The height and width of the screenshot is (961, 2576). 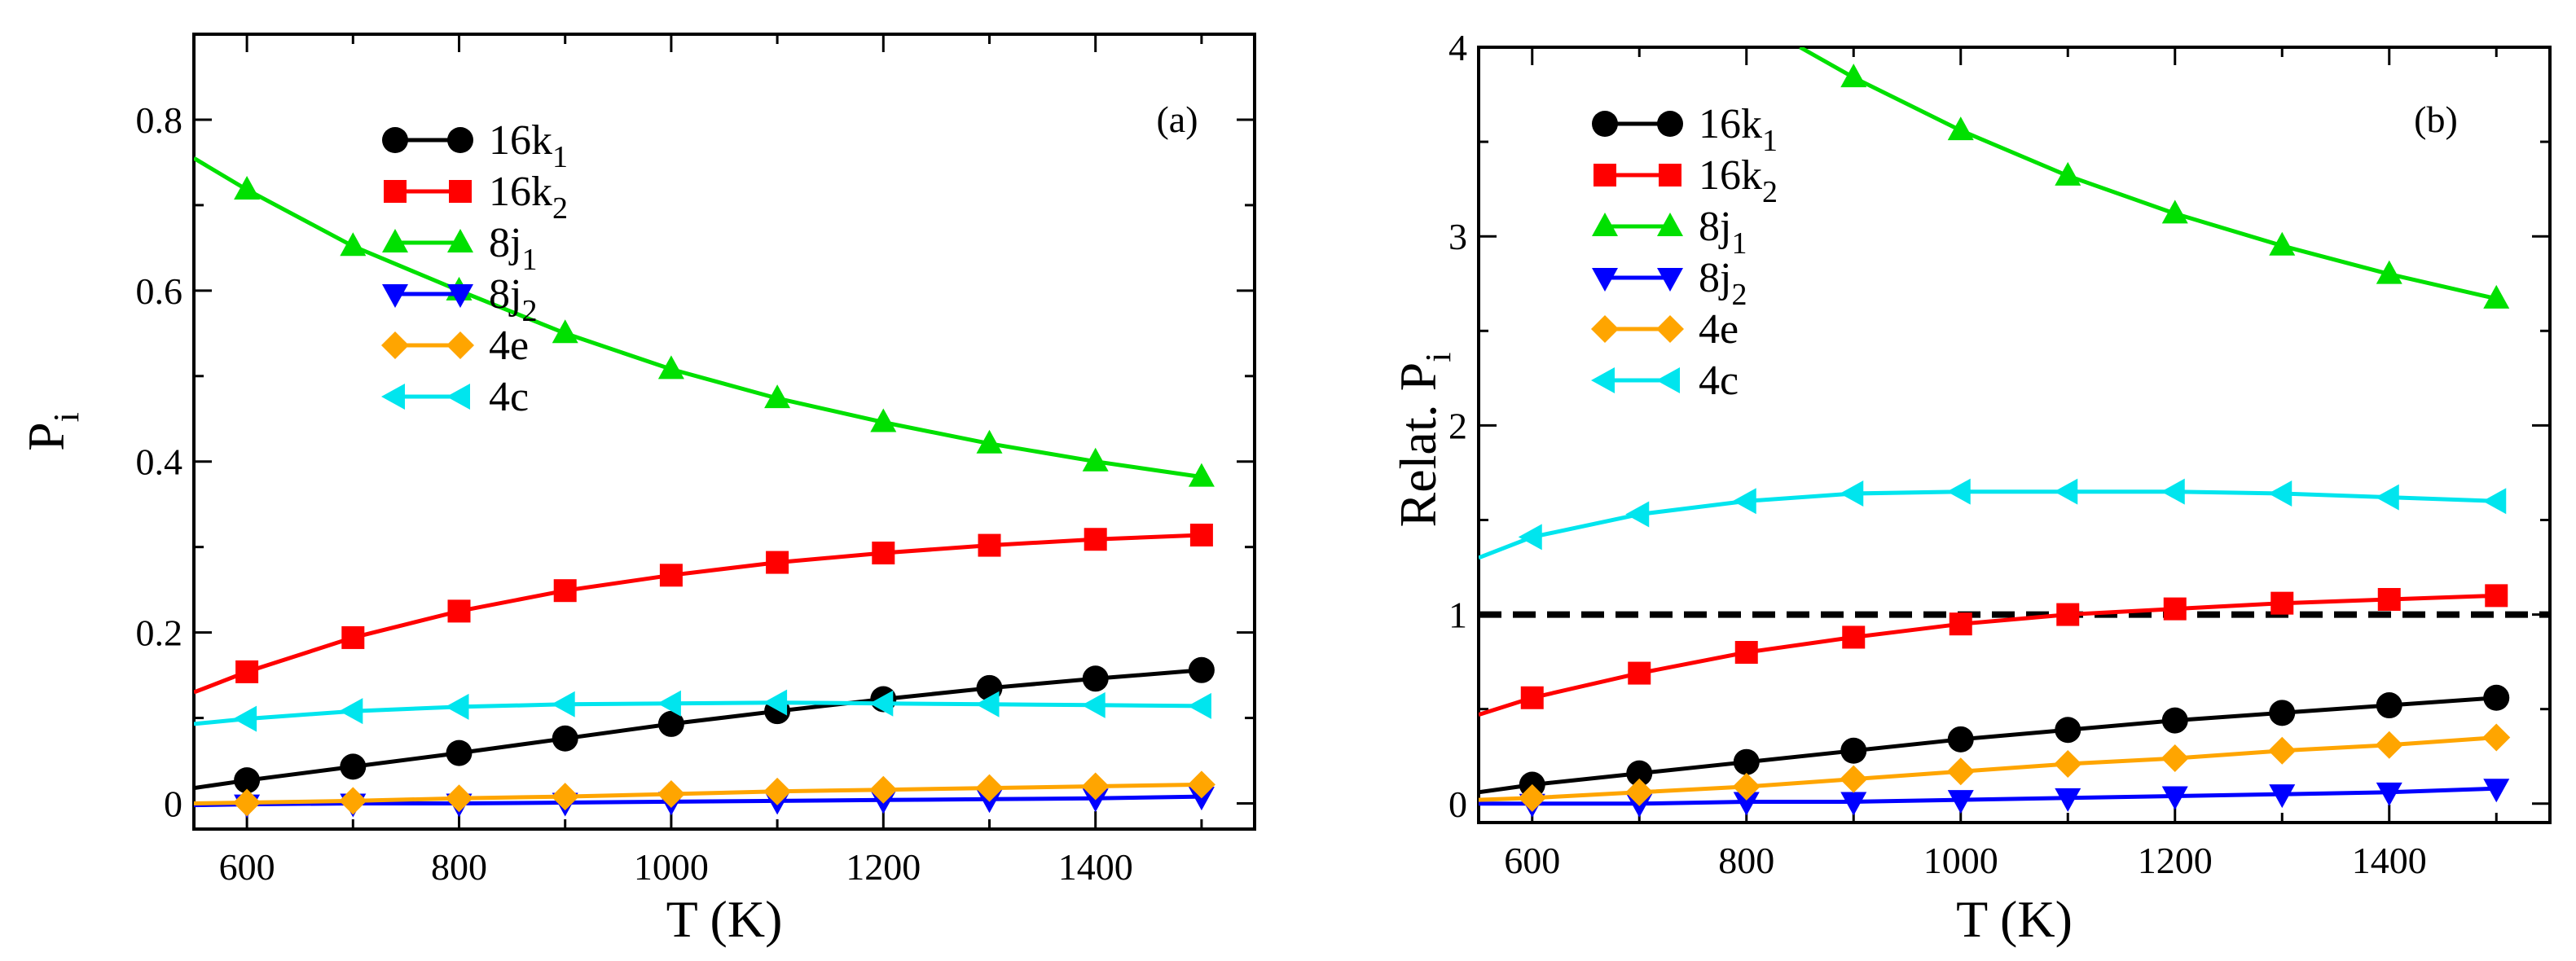 What do you see at coordinates (1177, 119) in the screenshot?
I see `panel-a-panel-label: (a)` at bounding box center [1177, 119].